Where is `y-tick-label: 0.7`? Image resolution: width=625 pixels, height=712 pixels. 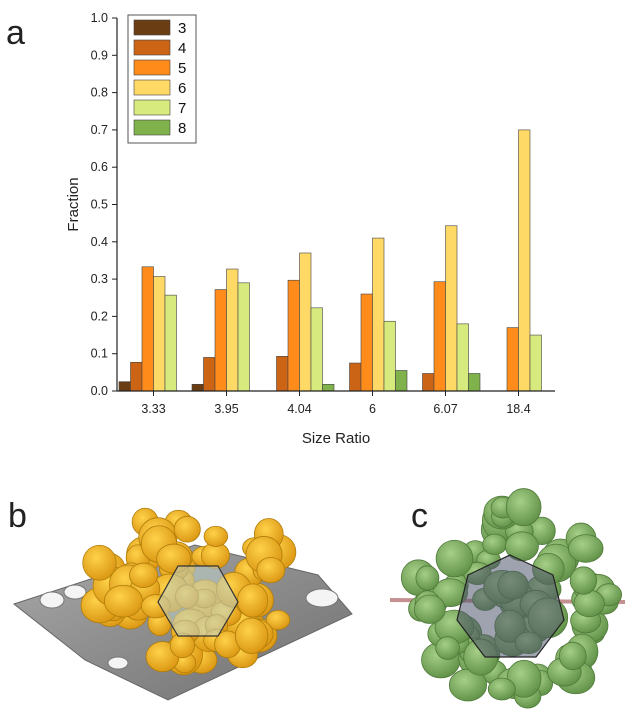
y-tick-label: 0.7 is located at coordinates (99, 130).